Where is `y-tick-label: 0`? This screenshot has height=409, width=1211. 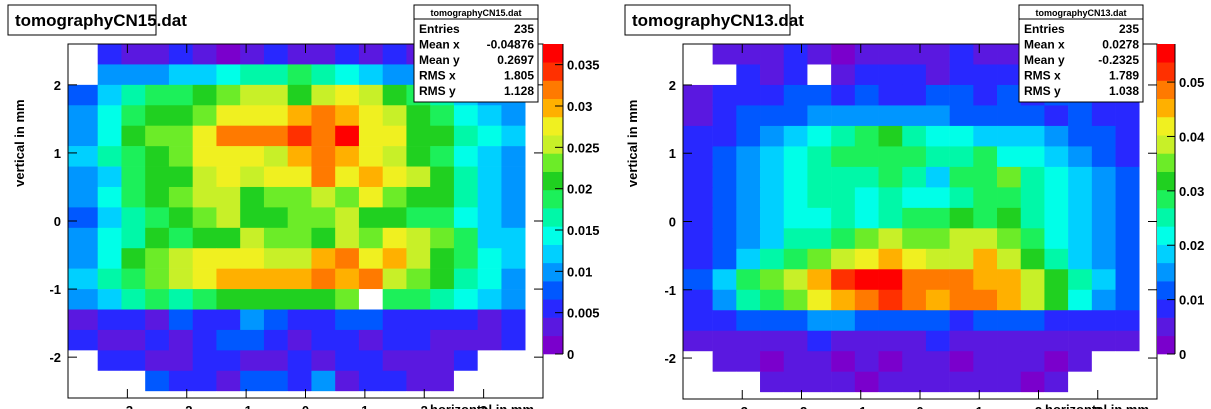 y-tick-label: 0 is located at coordinates (57, 221).